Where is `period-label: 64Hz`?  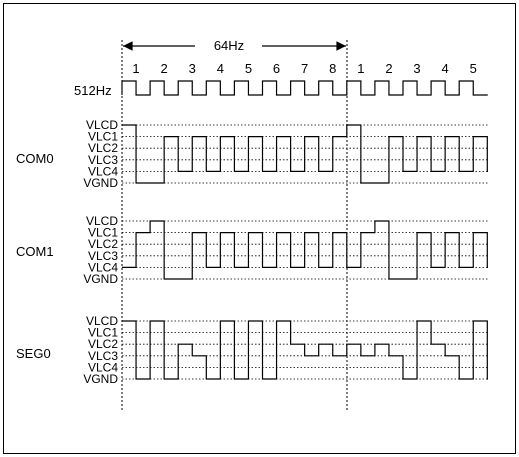 period-label: 64Hz is located at coordinates (229, 45).